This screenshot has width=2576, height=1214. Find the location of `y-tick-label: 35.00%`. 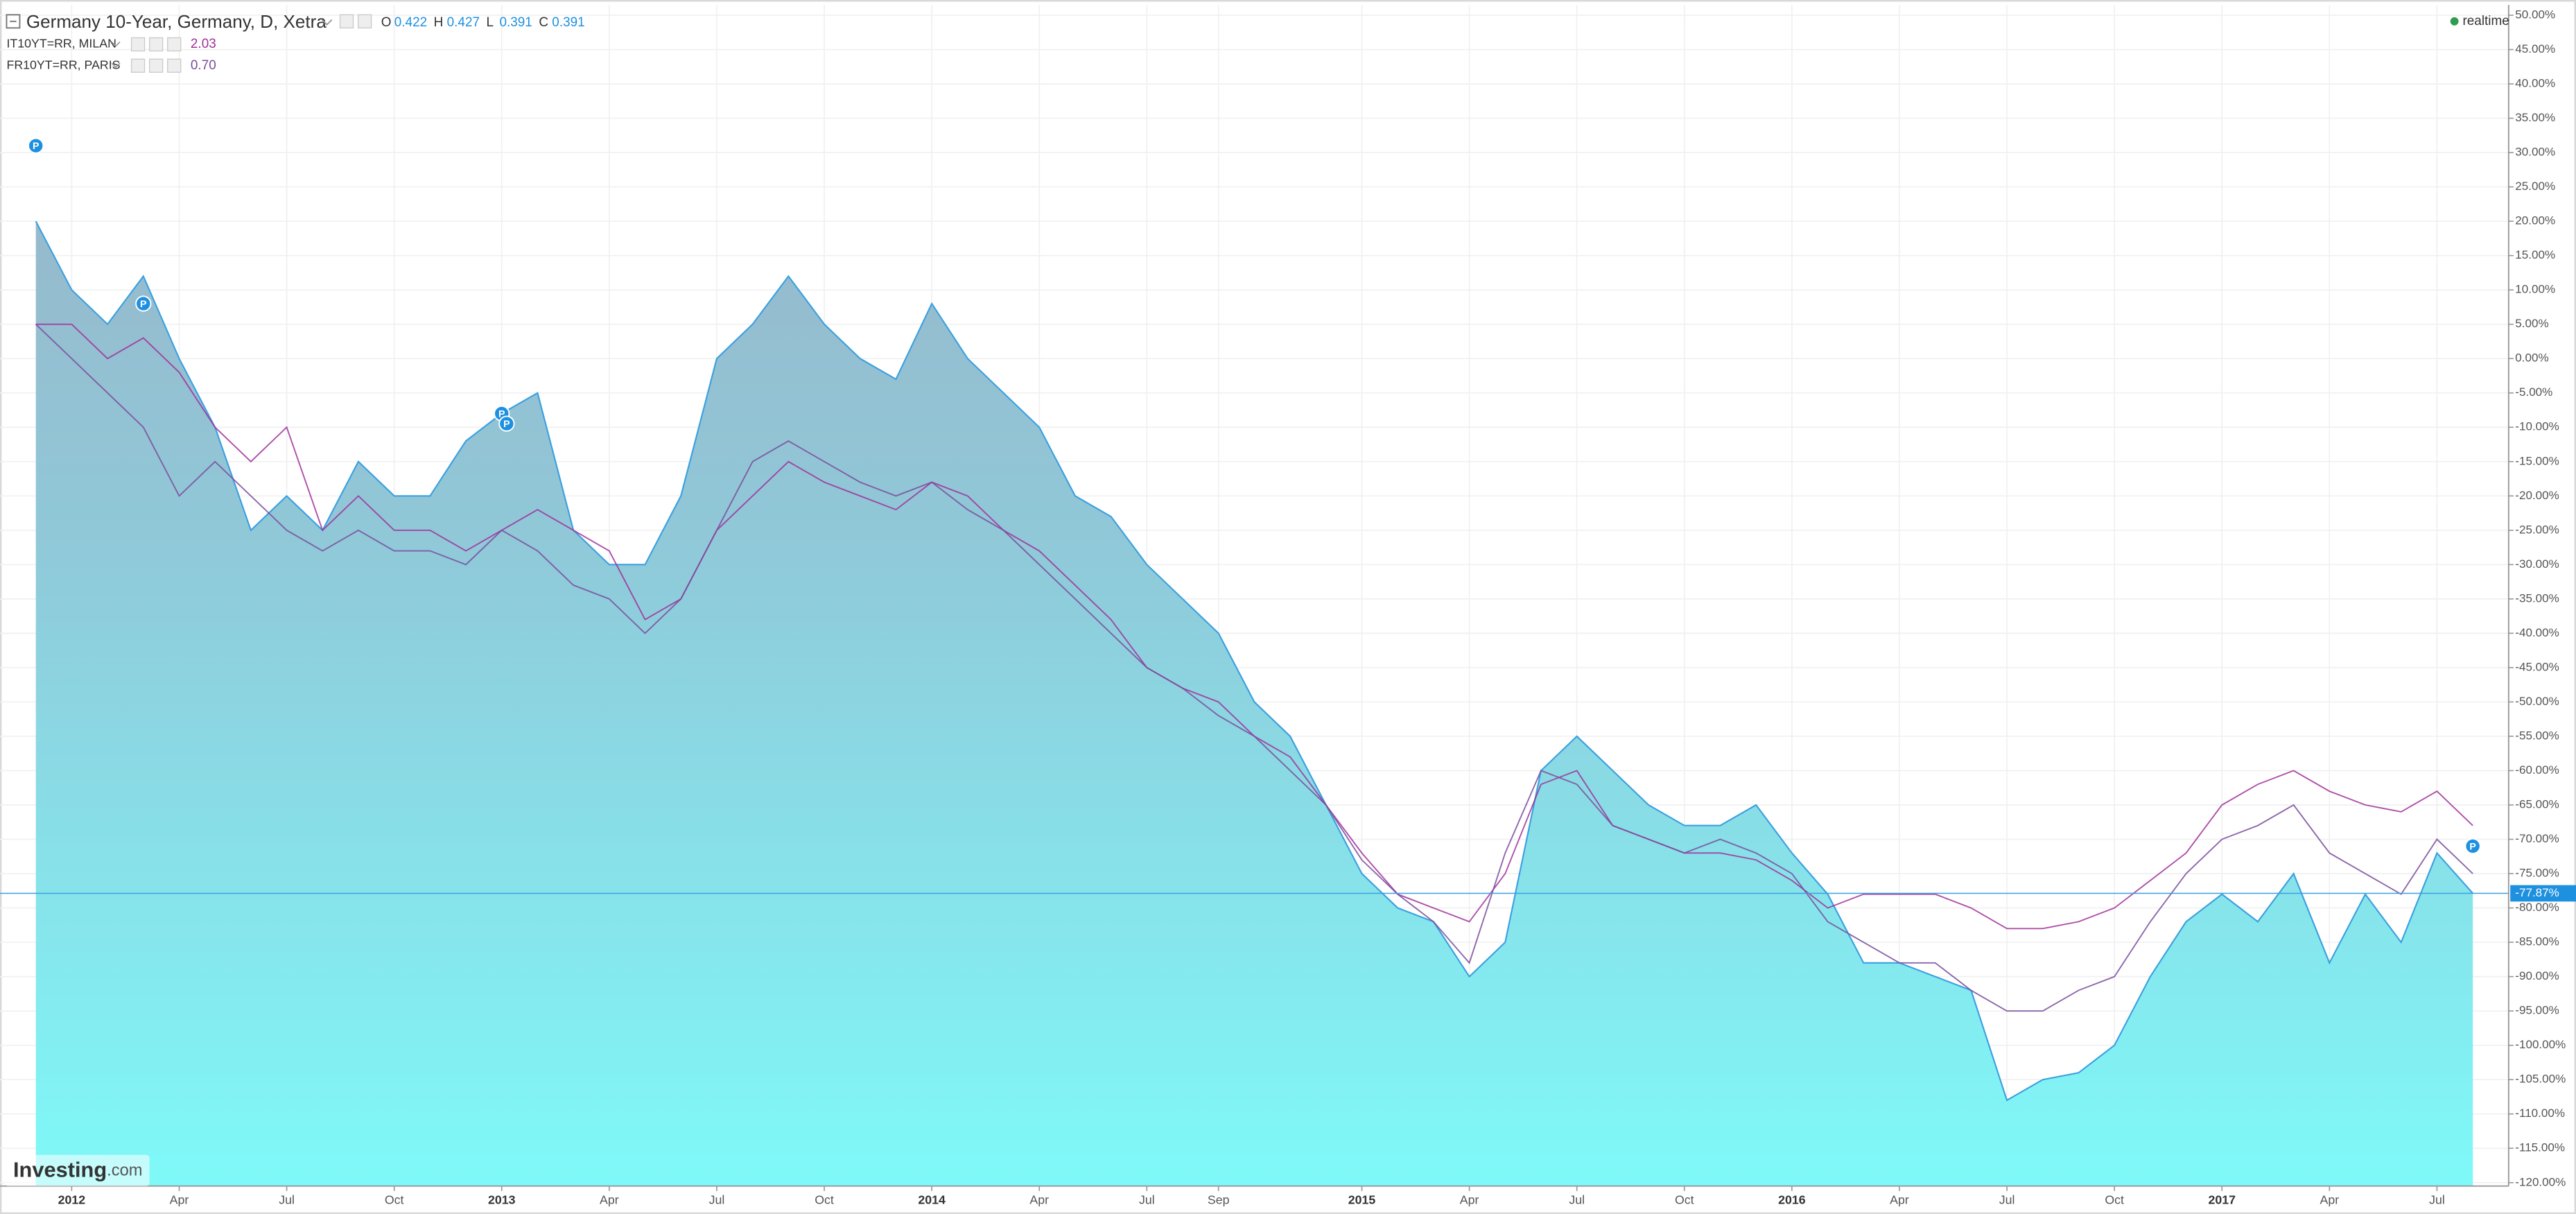

y-tick-label: 35.00% is located at coordinates (2535, 118).